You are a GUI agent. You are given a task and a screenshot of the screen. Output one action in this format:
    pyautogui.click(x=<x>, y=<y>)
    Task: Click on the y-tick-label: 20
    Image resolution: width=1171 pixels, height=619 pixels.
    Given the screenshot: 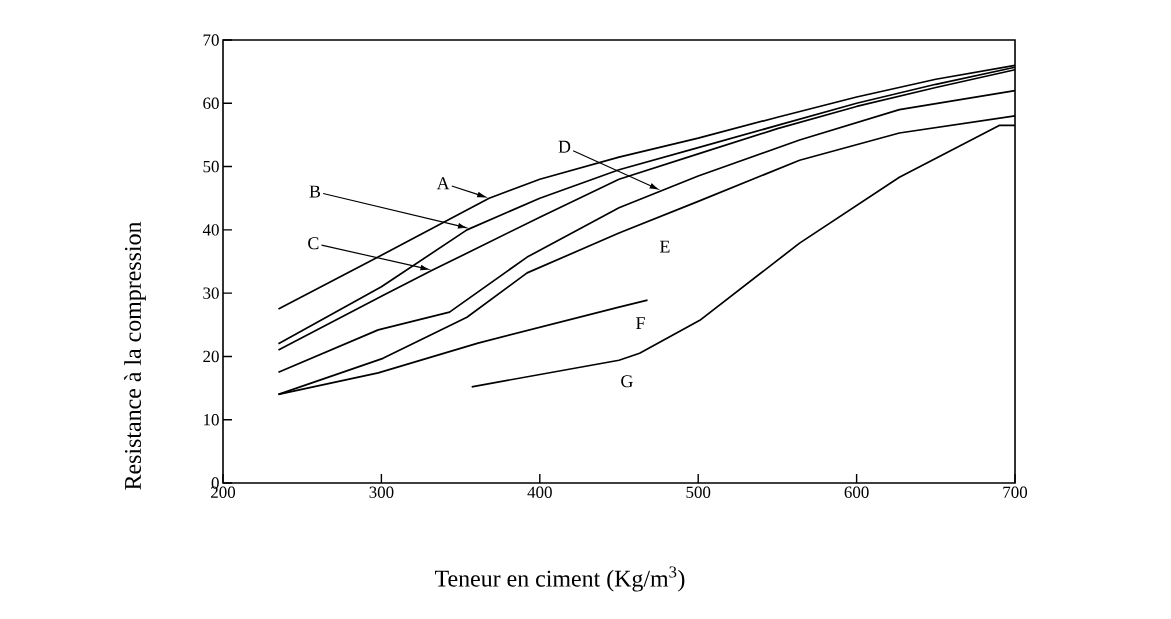 What is the action you would take?
    pyautogui.click(x=211, y=356)
    